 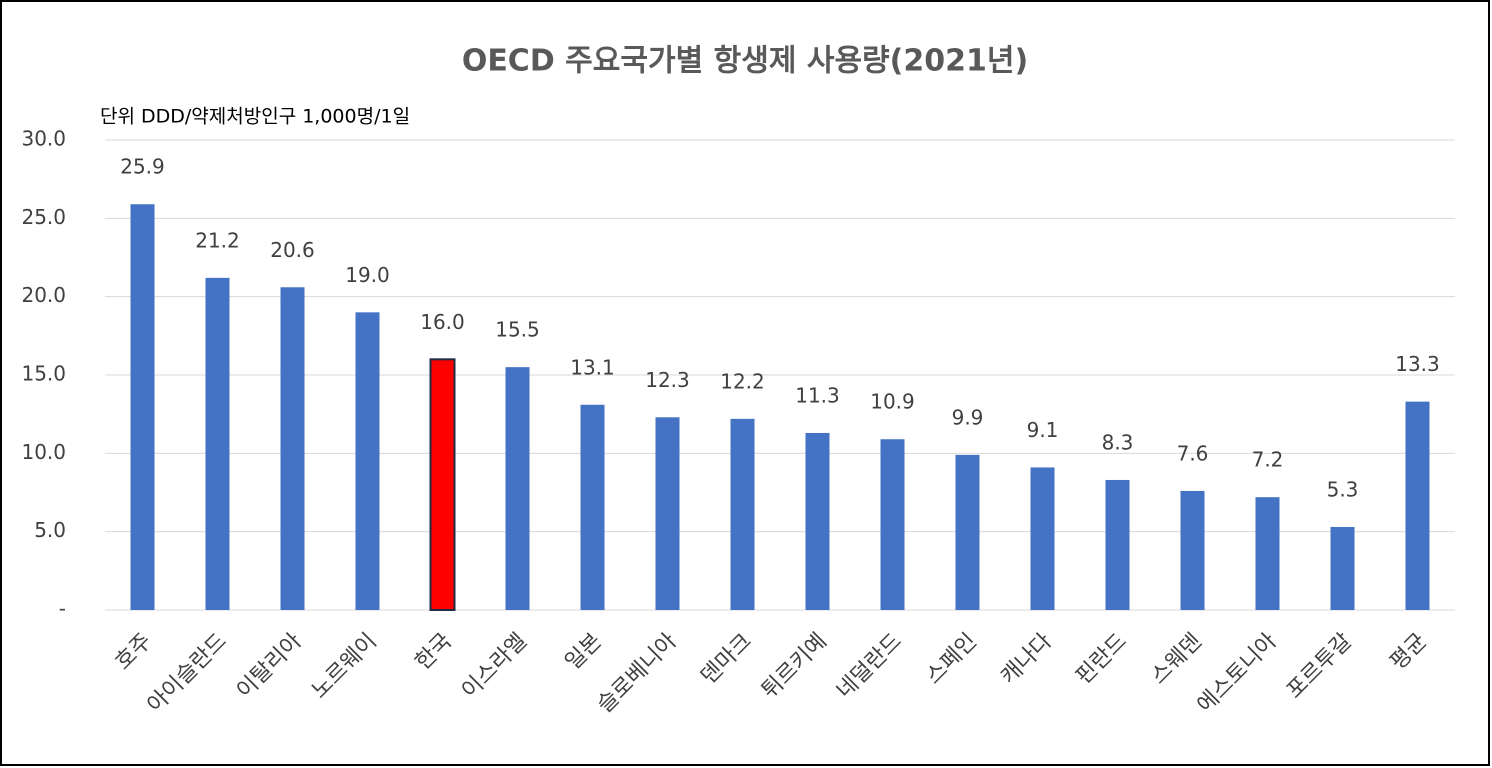 What do you see at coordinates (592, 367) in the screenshot?
I see `data-label: 13.1` at bounding box center [592, 367].